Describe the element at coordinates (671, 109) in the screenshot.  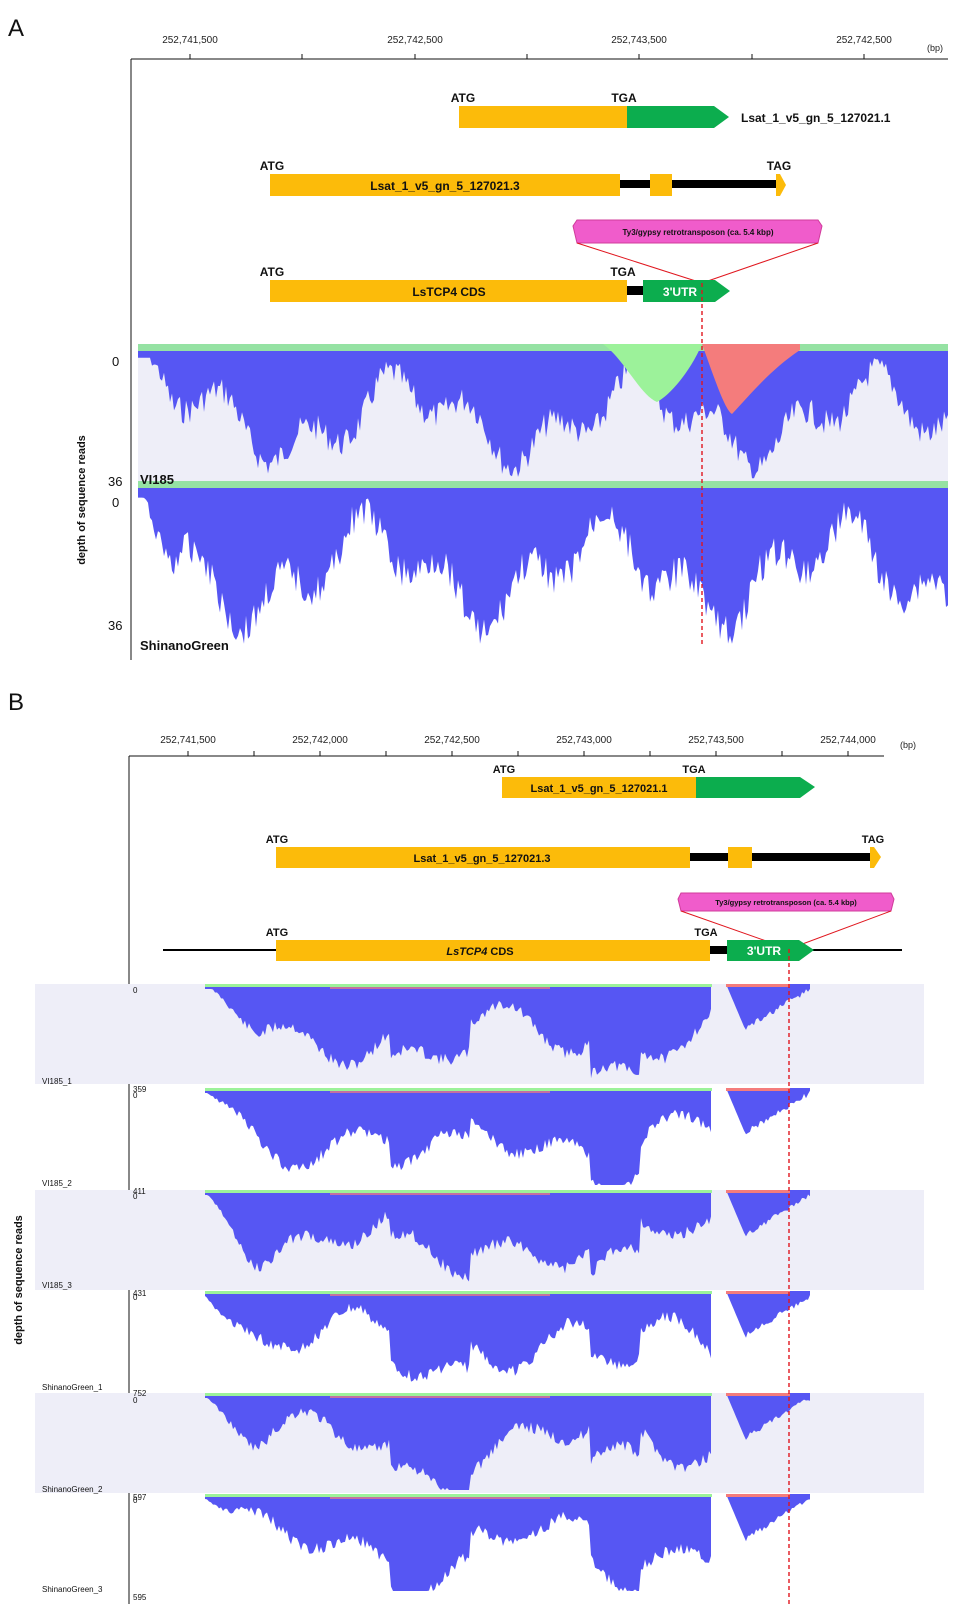
I see `gene-model-a-1: ATG TGA Lsat_1_v5_gn_5_127021.1` at that location.